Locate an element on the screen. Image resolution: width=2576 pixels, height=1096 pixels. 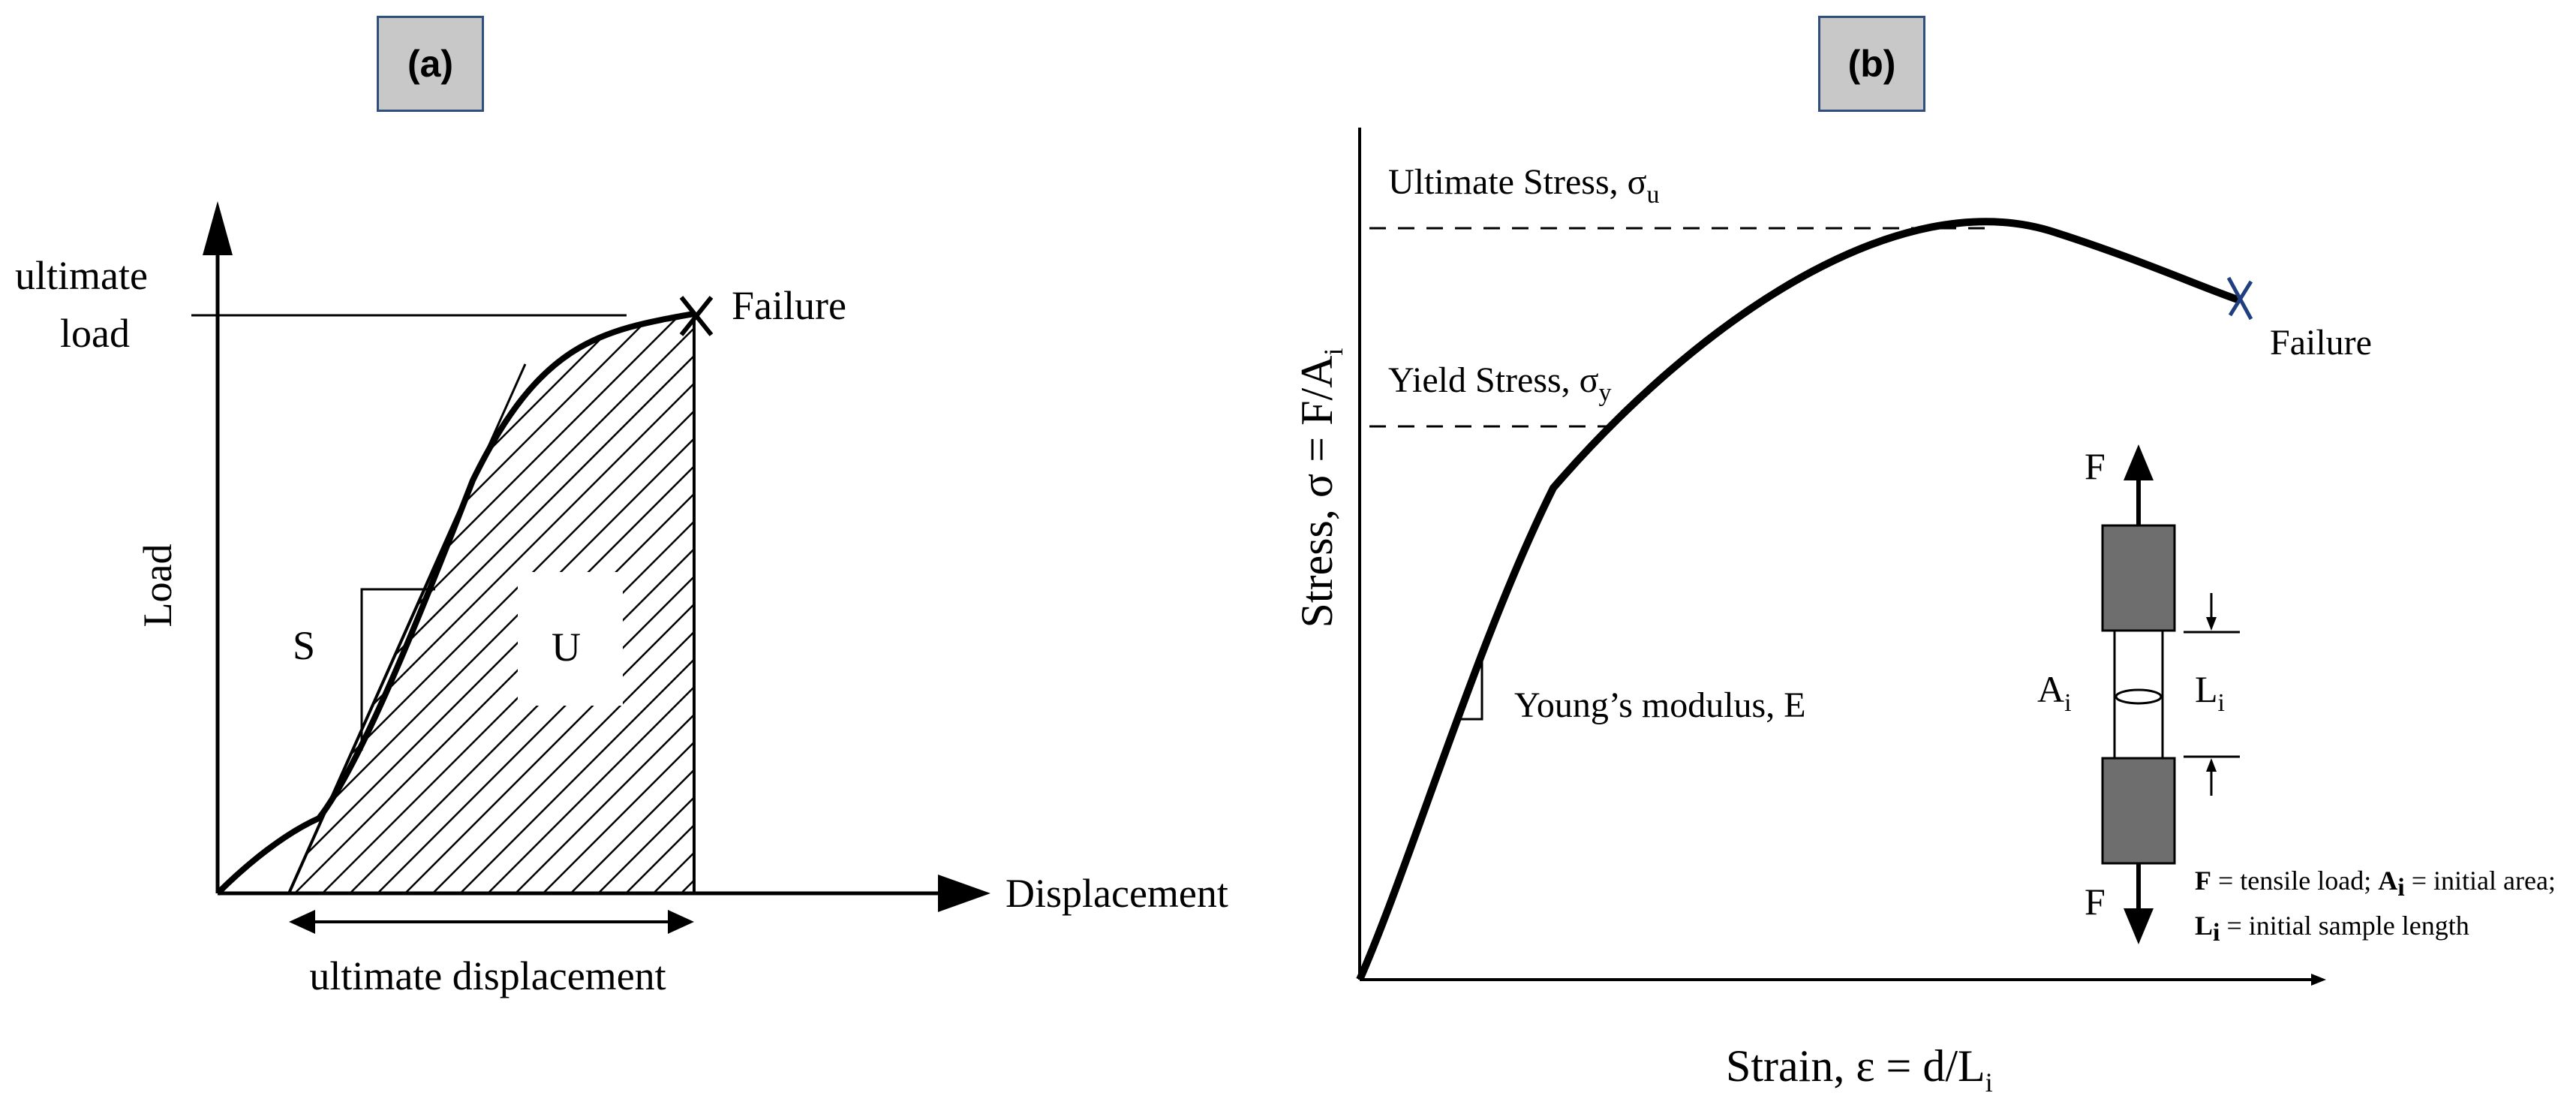
panel-a-x-axis-label: Displacement is located at coordinates (1116, 893).